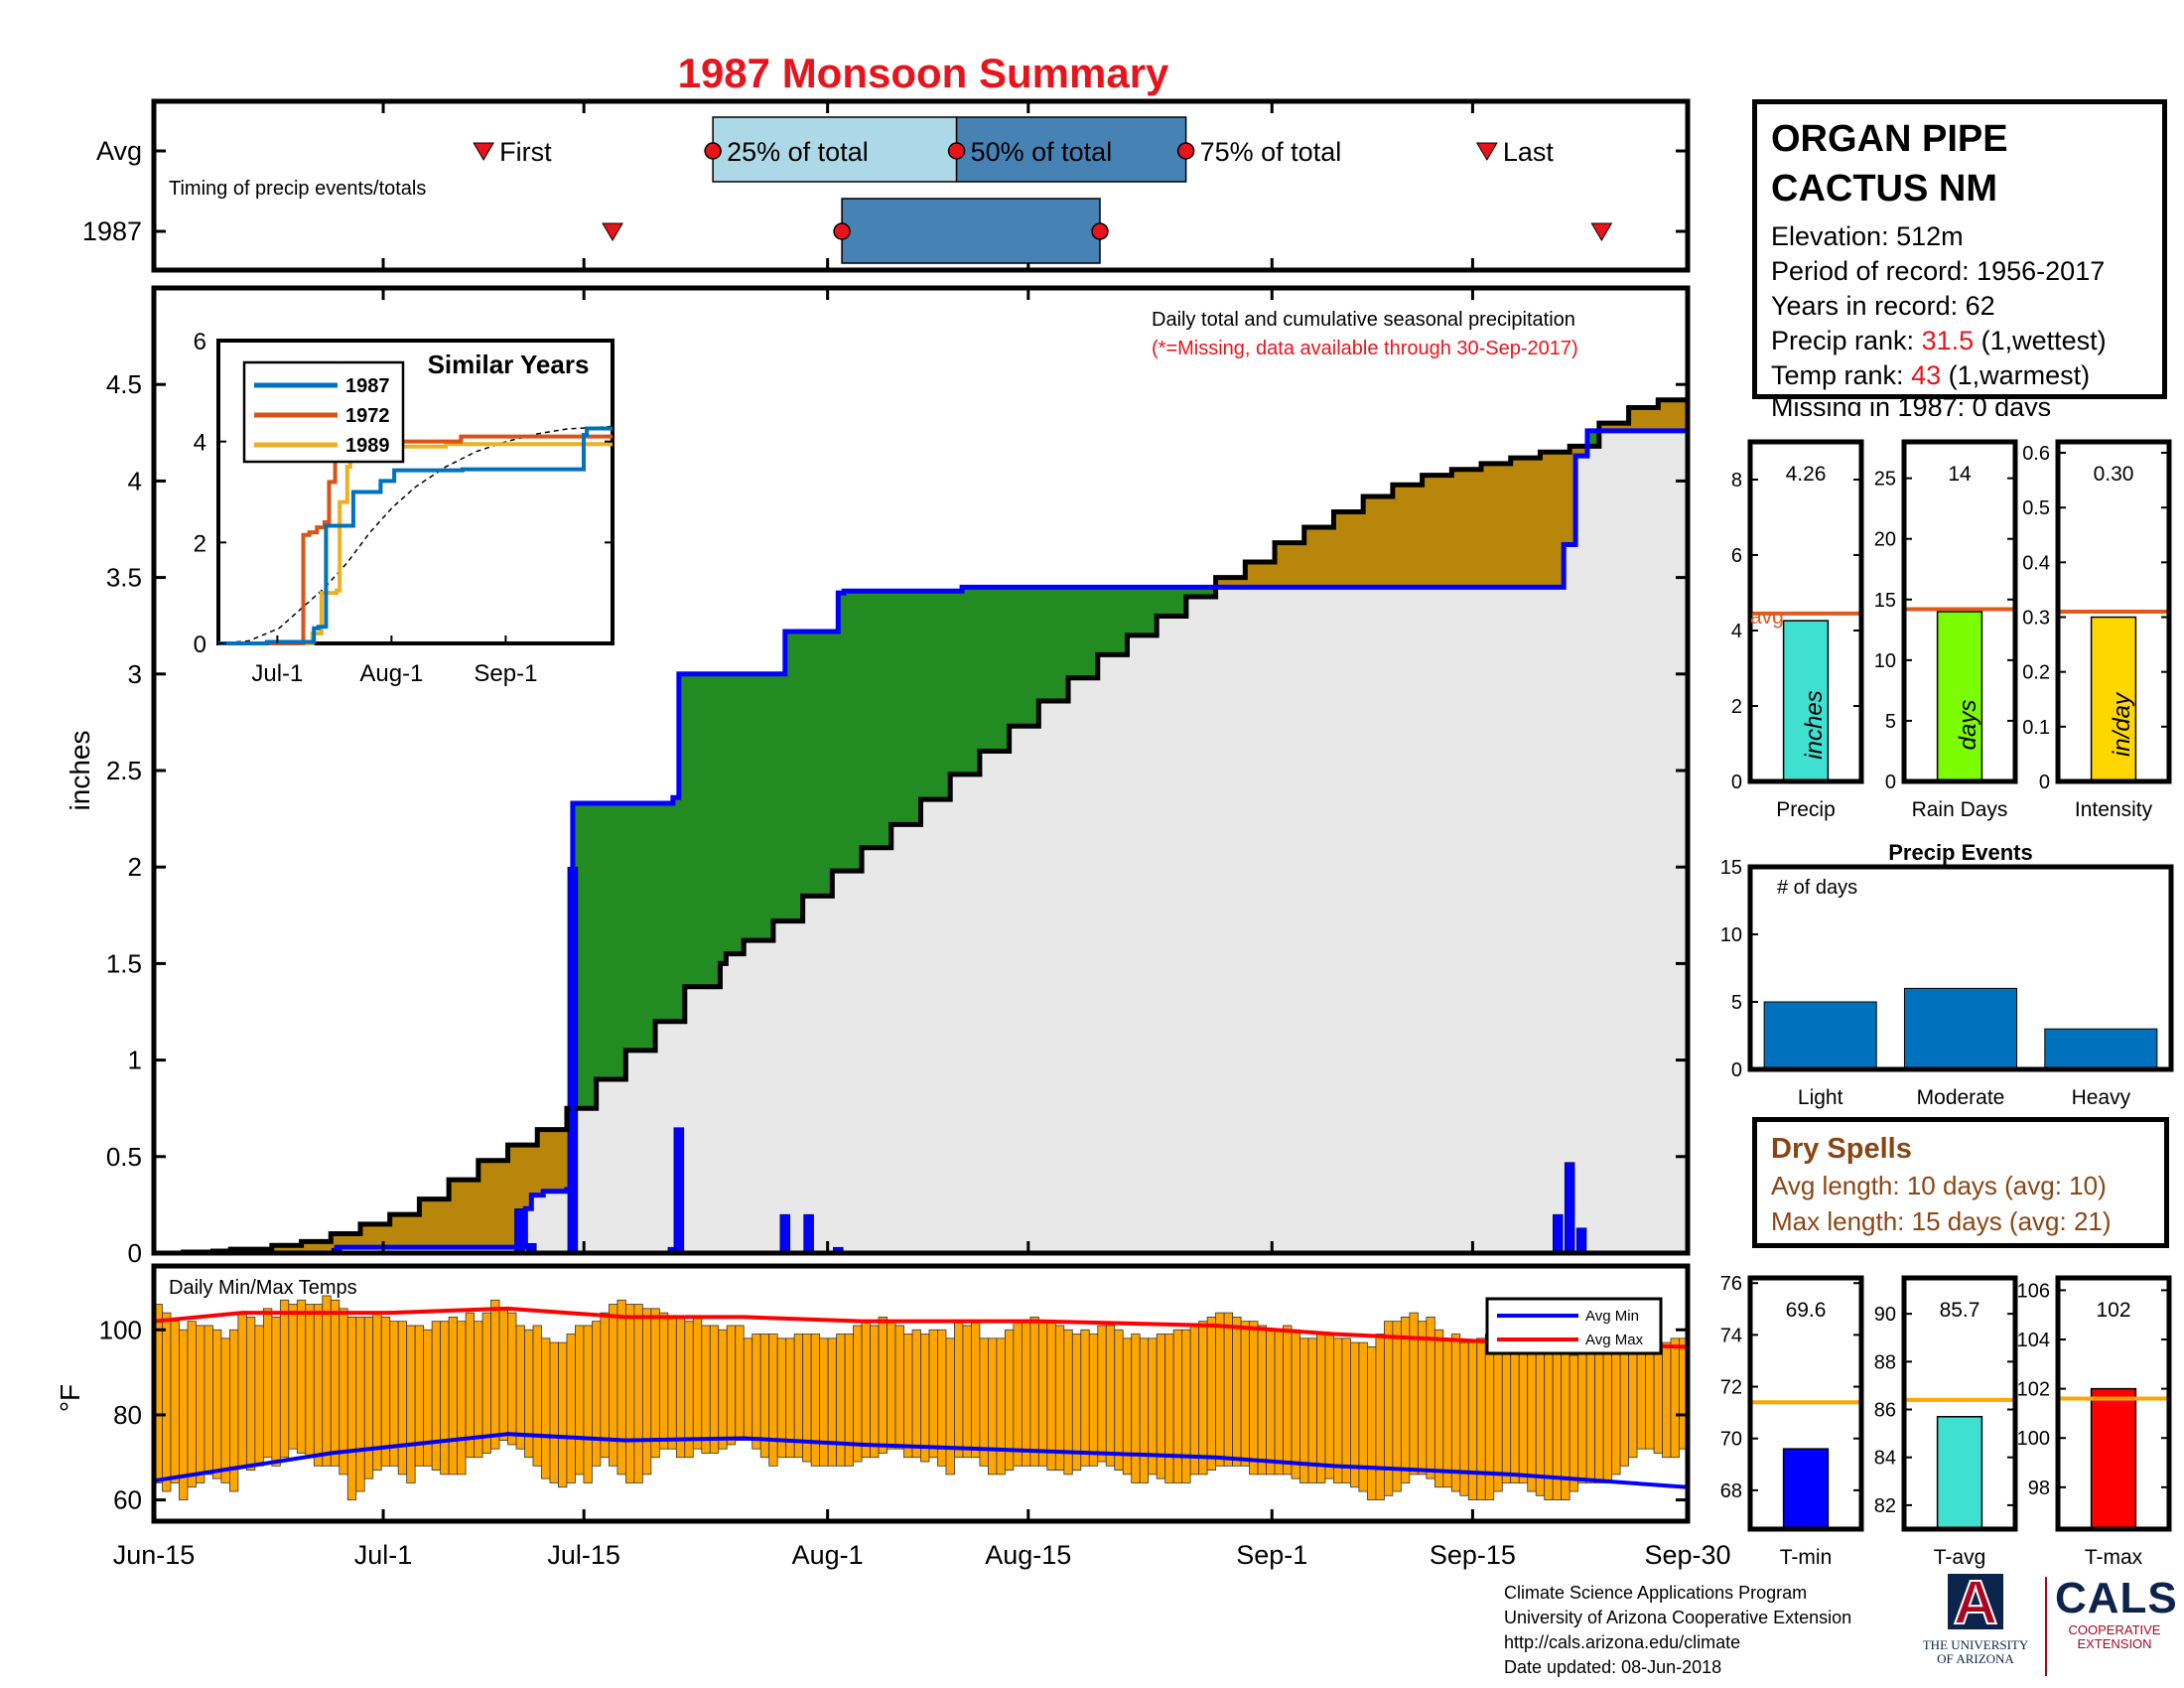 The width and height of the screenshot is (2184, 1688). Describe the element at coordinates (1885, 540) in the screenshot. I see `stat-rain-days-ytick-label: 20` at that location.